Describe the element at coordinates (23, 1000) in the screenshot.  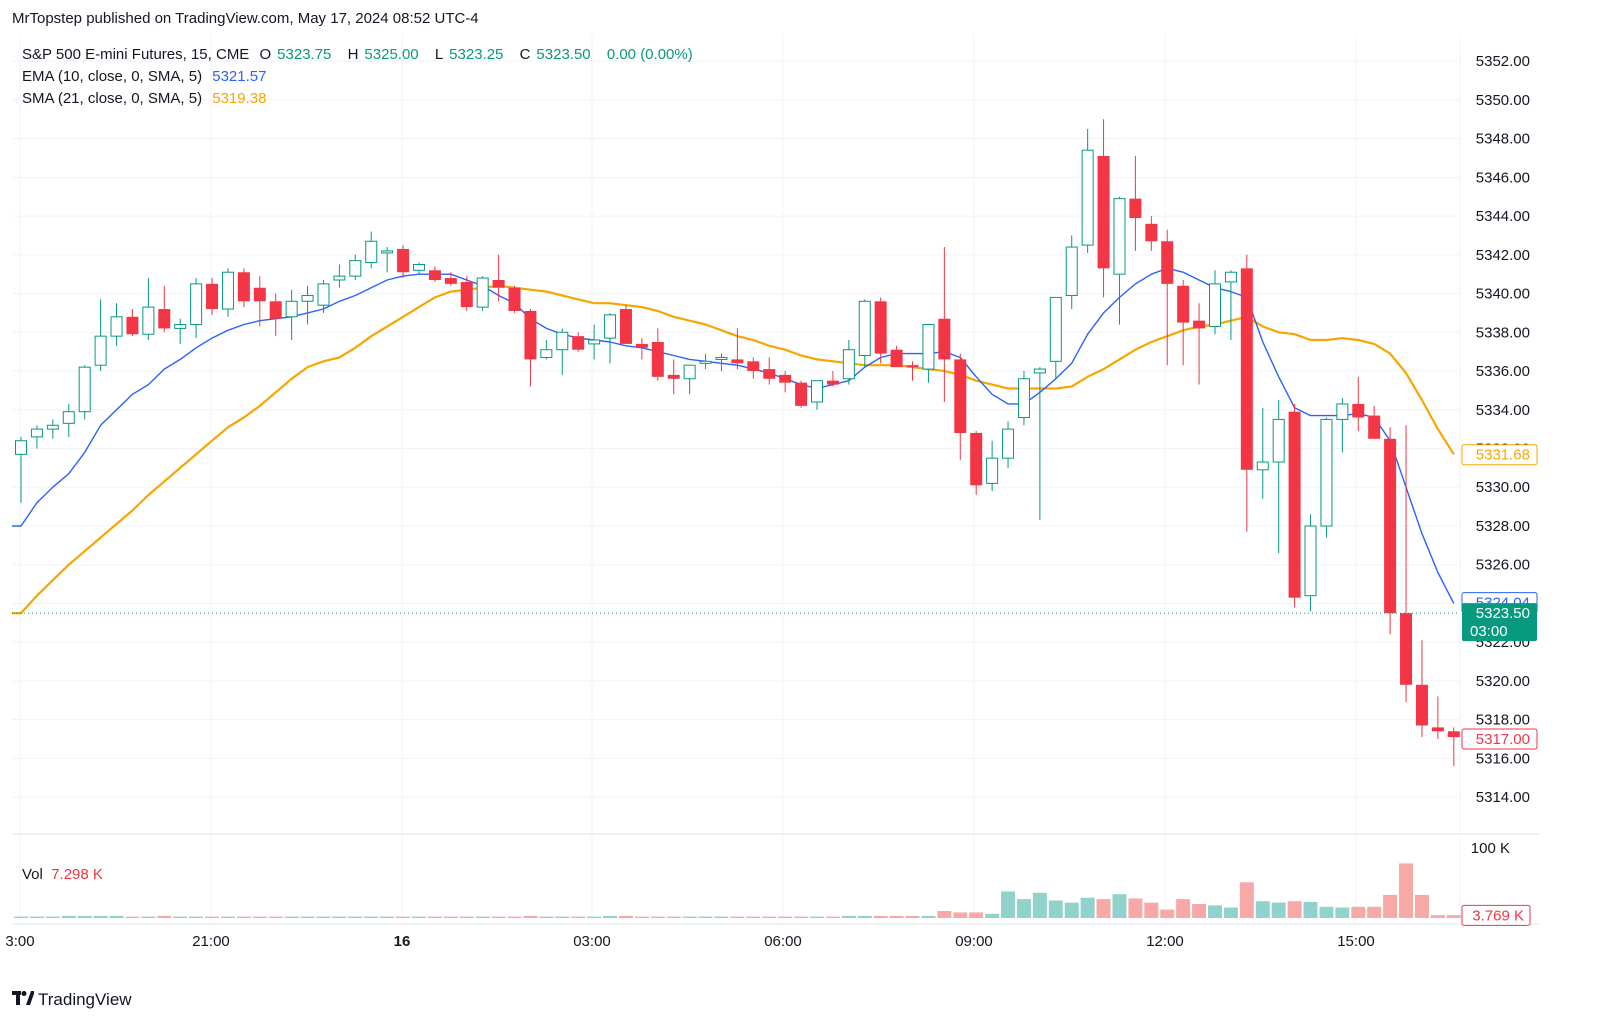
I see `tradingview-logo-icon` at that location.